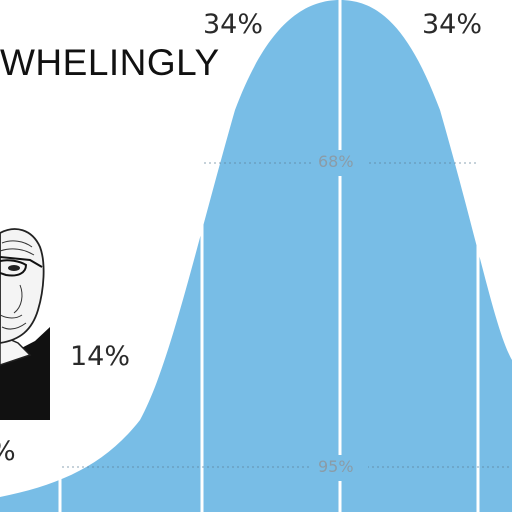  What do you see at coordinates (110, 63) in the screenshot?
I see `meme-caption: WHELINGLY` at bounding box center [110, 63].